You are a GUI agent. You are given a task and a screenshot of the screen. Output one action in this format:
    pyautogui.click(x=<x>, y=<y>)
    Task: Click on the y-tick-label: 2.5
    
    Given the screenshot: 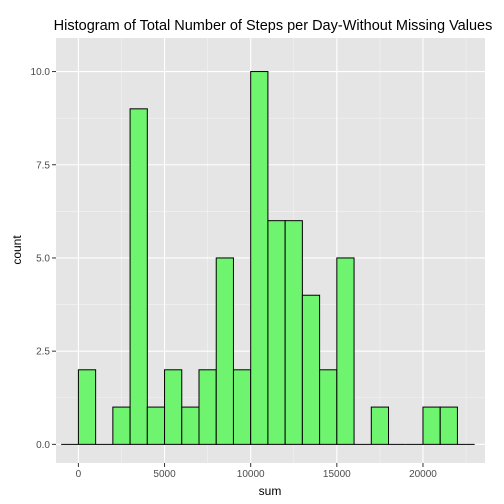 What is the action you would take?
    pyautogui.click(x=43, y=352)
    